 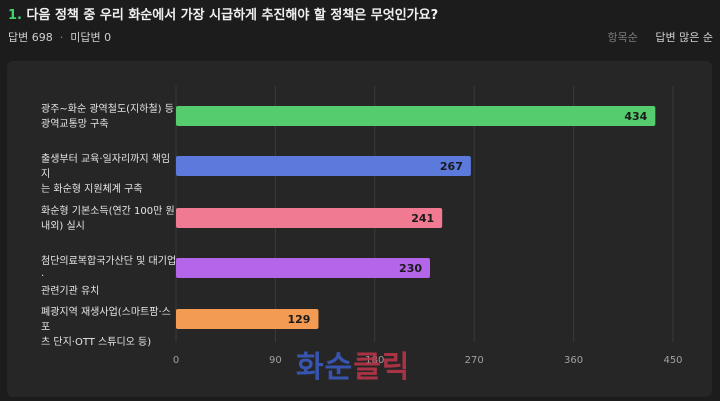 I want to click on x-tick-label: 270, so click(x=474, y=360).